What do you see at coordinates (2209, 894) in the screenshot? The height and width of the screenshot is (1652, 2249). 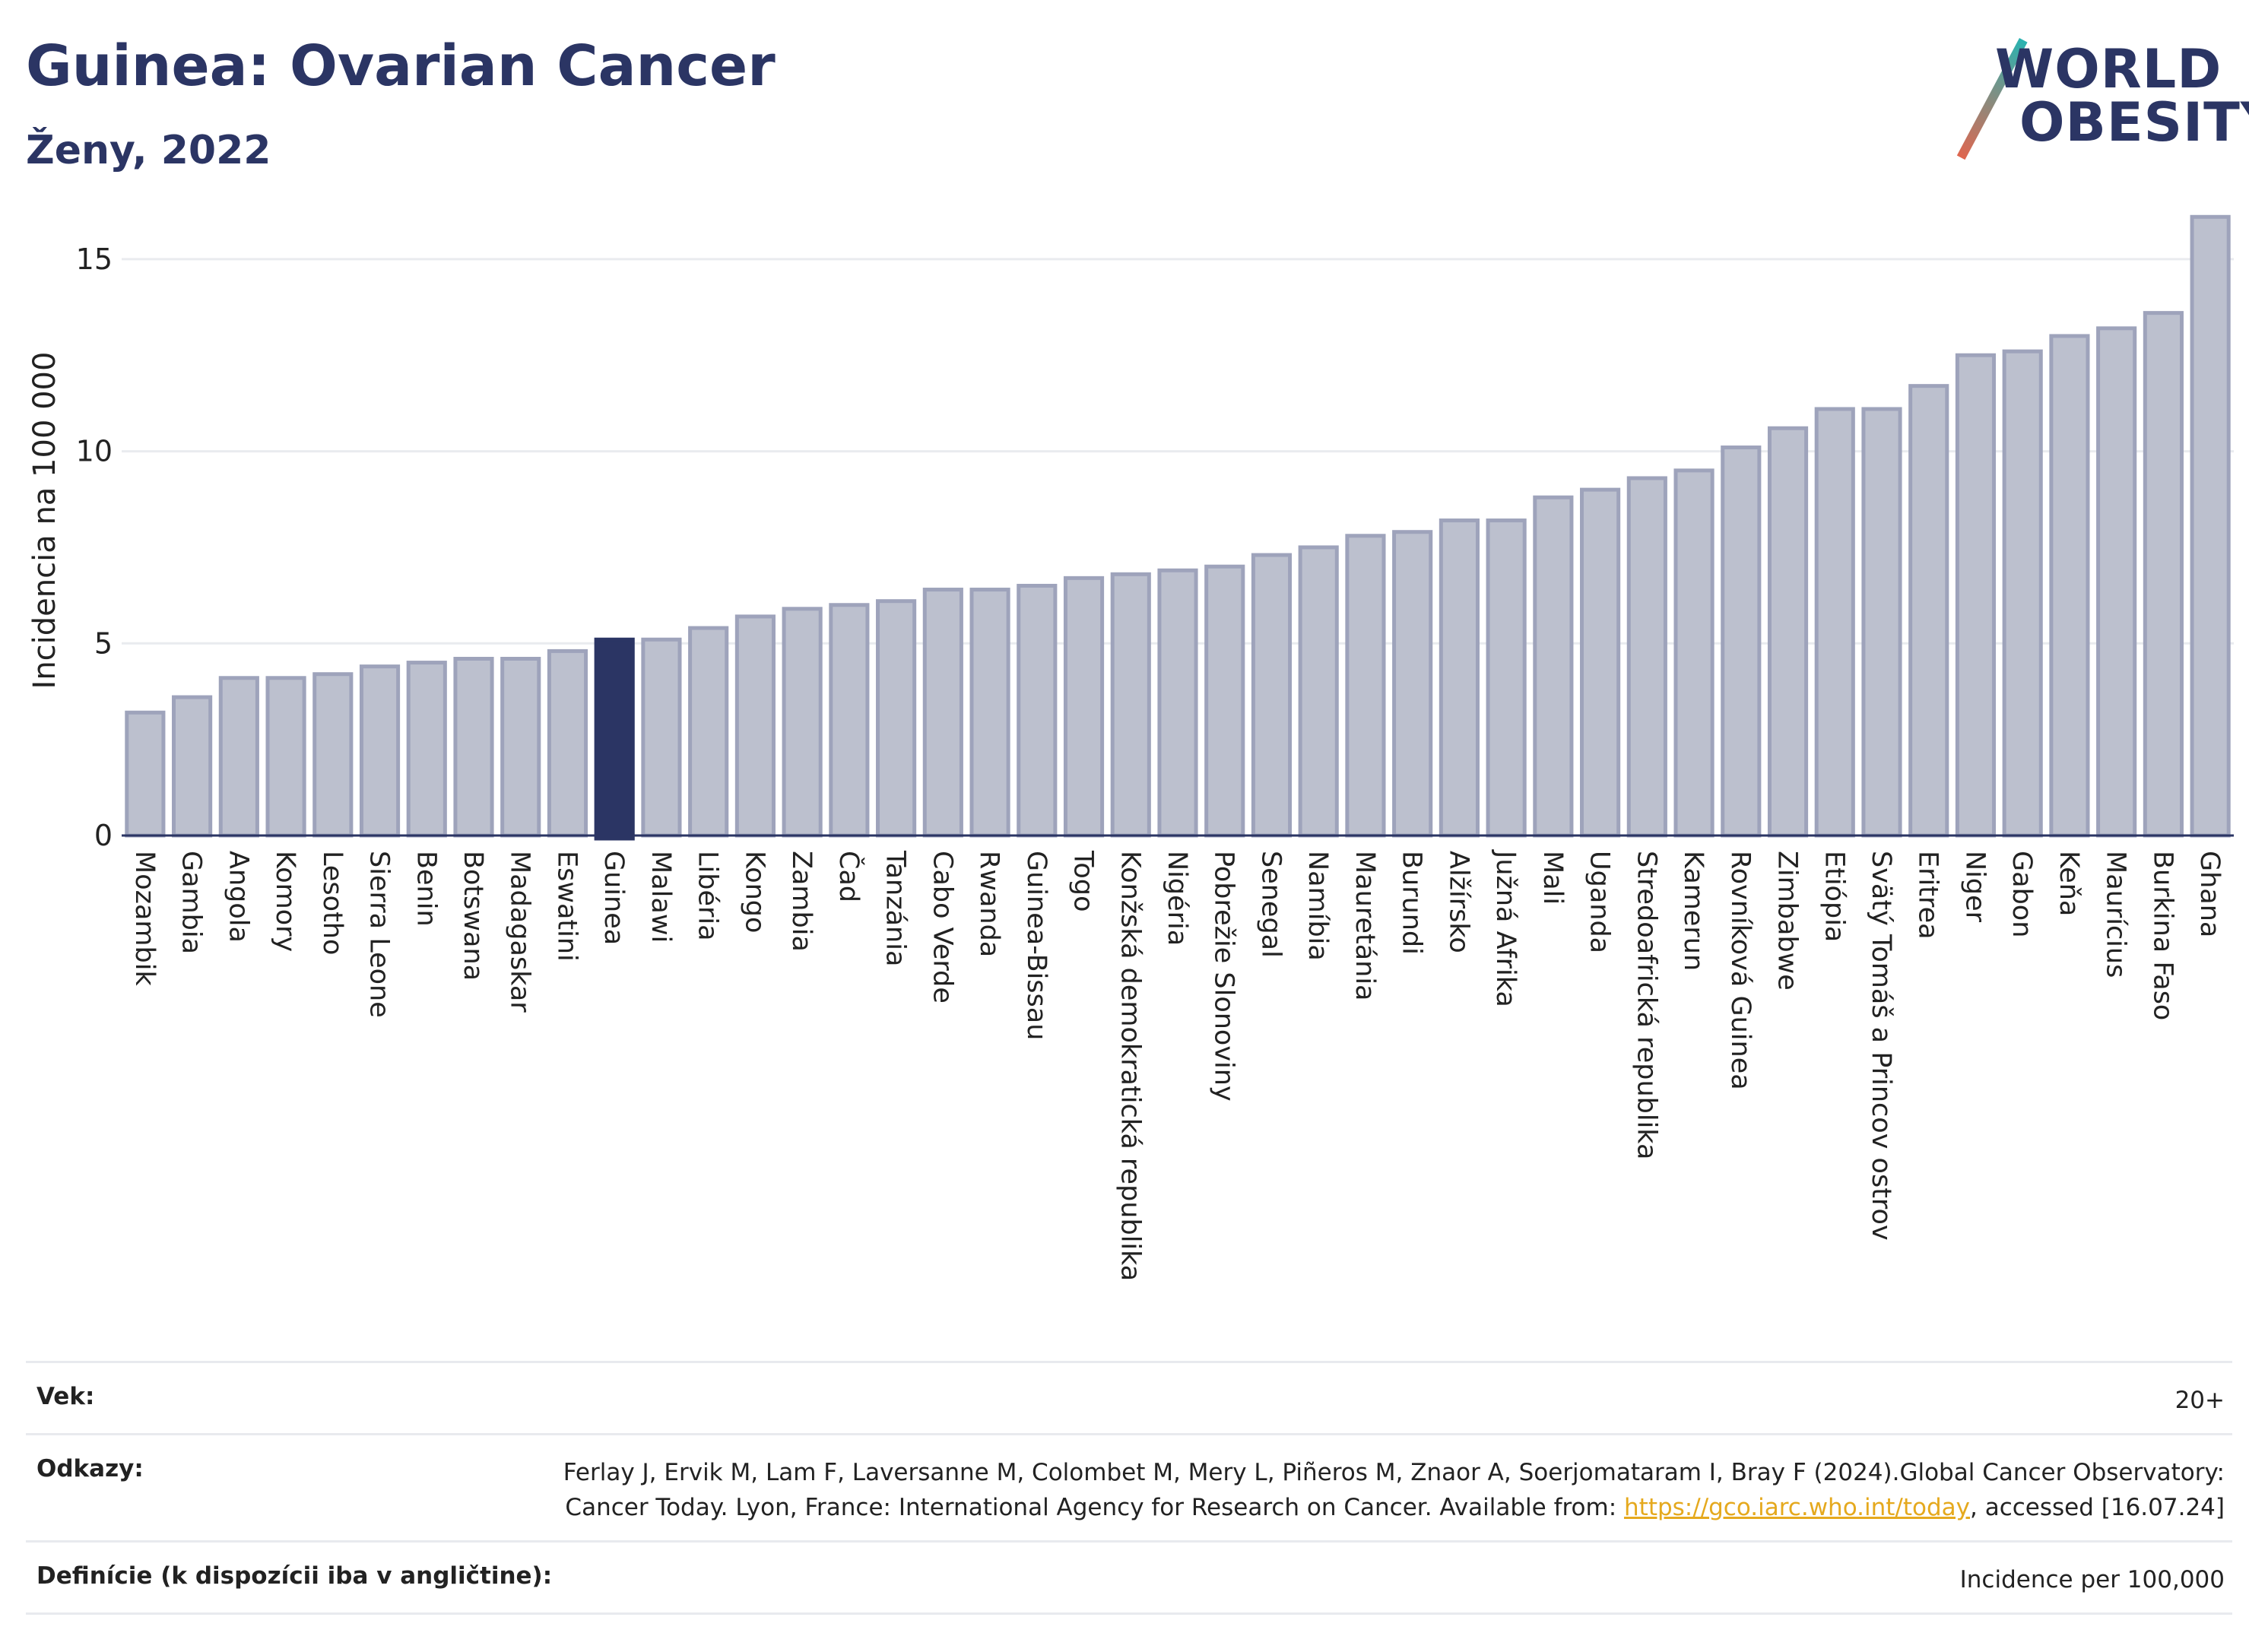 I see `x-tick-label: Ghana` at bounding box center [2209, 894].